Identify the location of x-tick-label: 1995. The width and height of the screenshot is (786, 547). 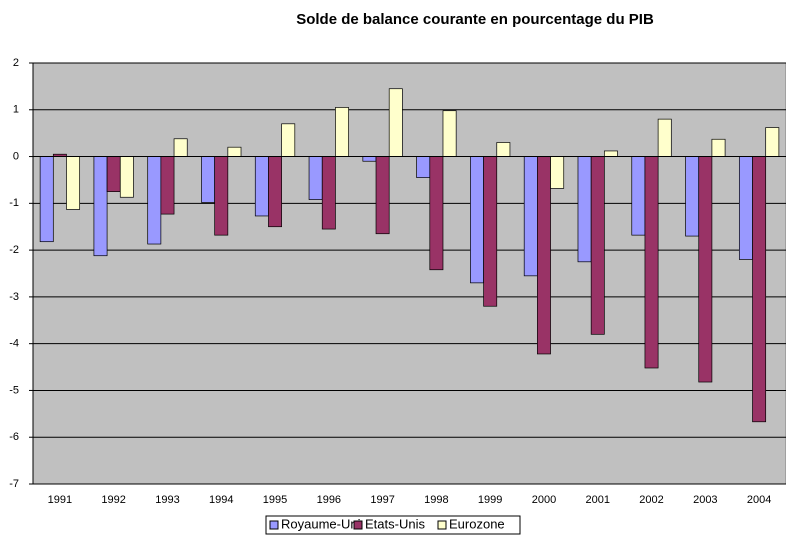
(275, 500).